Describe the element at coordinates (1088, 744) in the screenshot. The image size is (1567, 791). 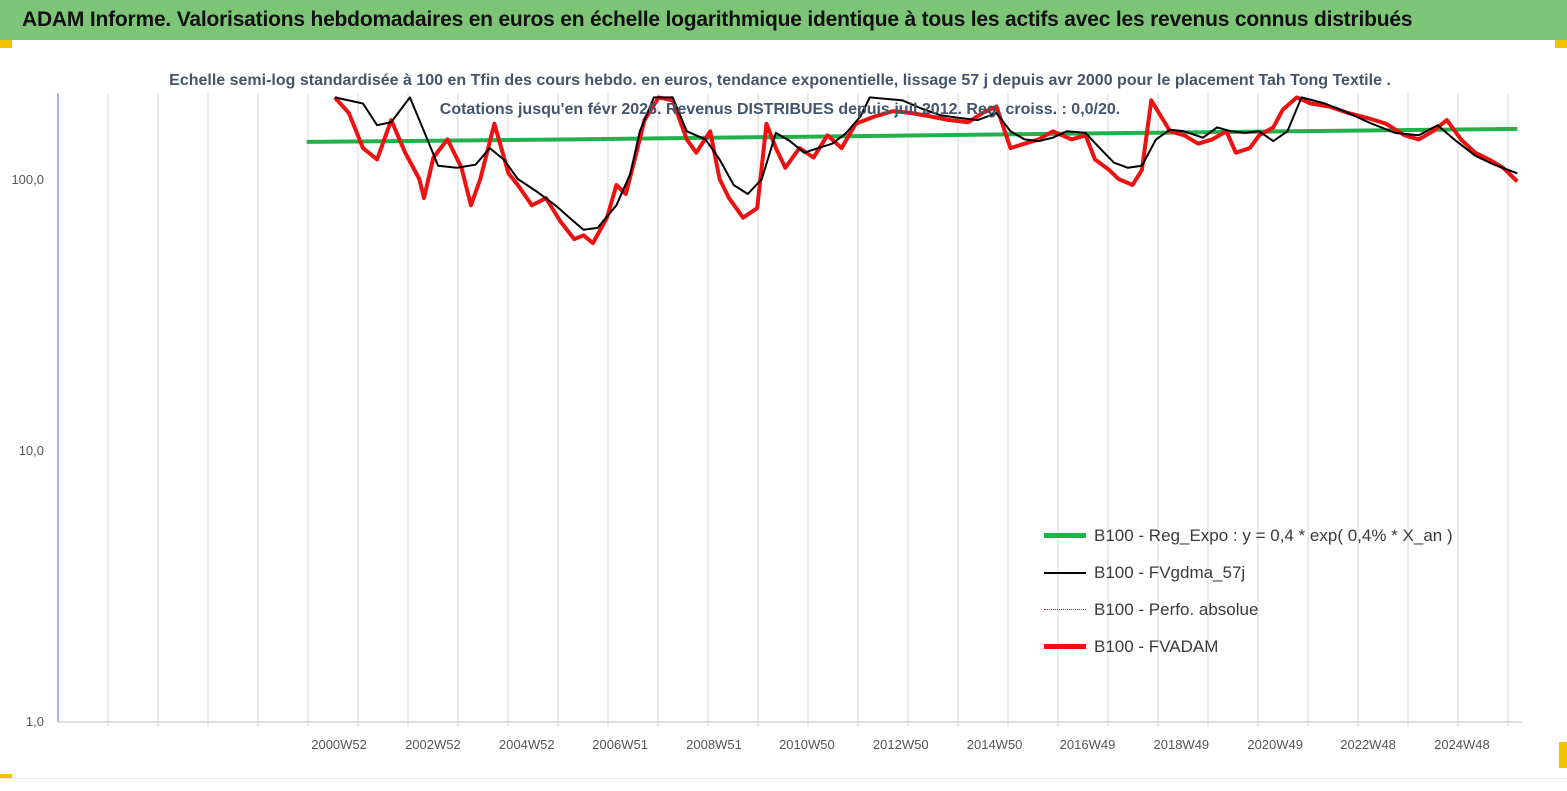
I see `x-tick-label: 2016W49` at that location.